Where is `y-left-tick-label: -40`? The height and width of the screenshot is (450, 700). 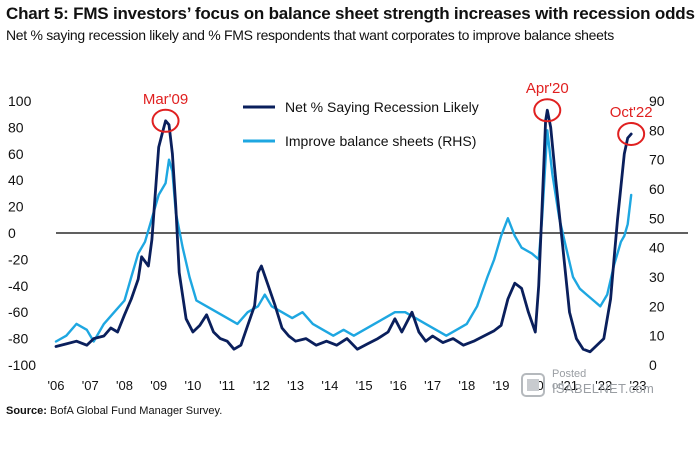 y-left-tick-label: -40 is located at coordinates (18, 286).